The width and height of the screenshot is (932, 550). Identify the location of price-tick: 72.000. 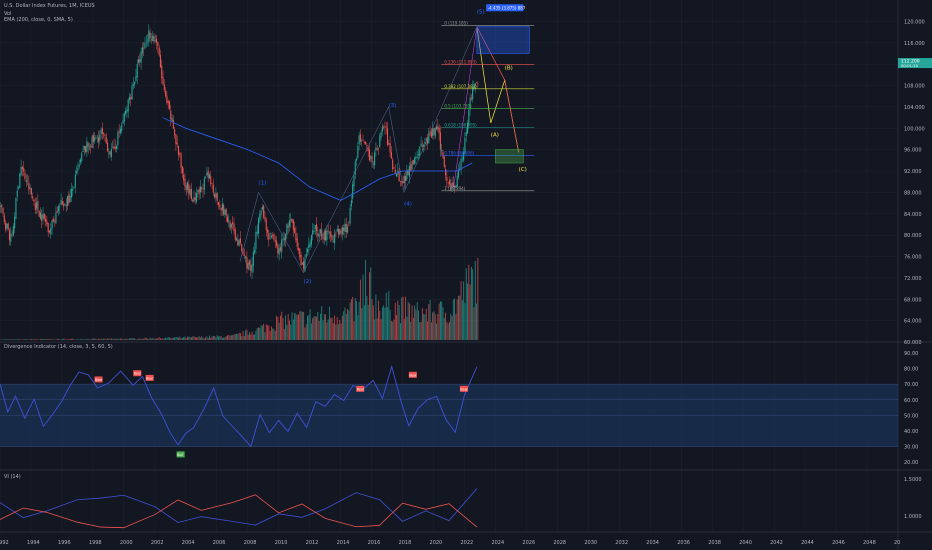
(913, 279).